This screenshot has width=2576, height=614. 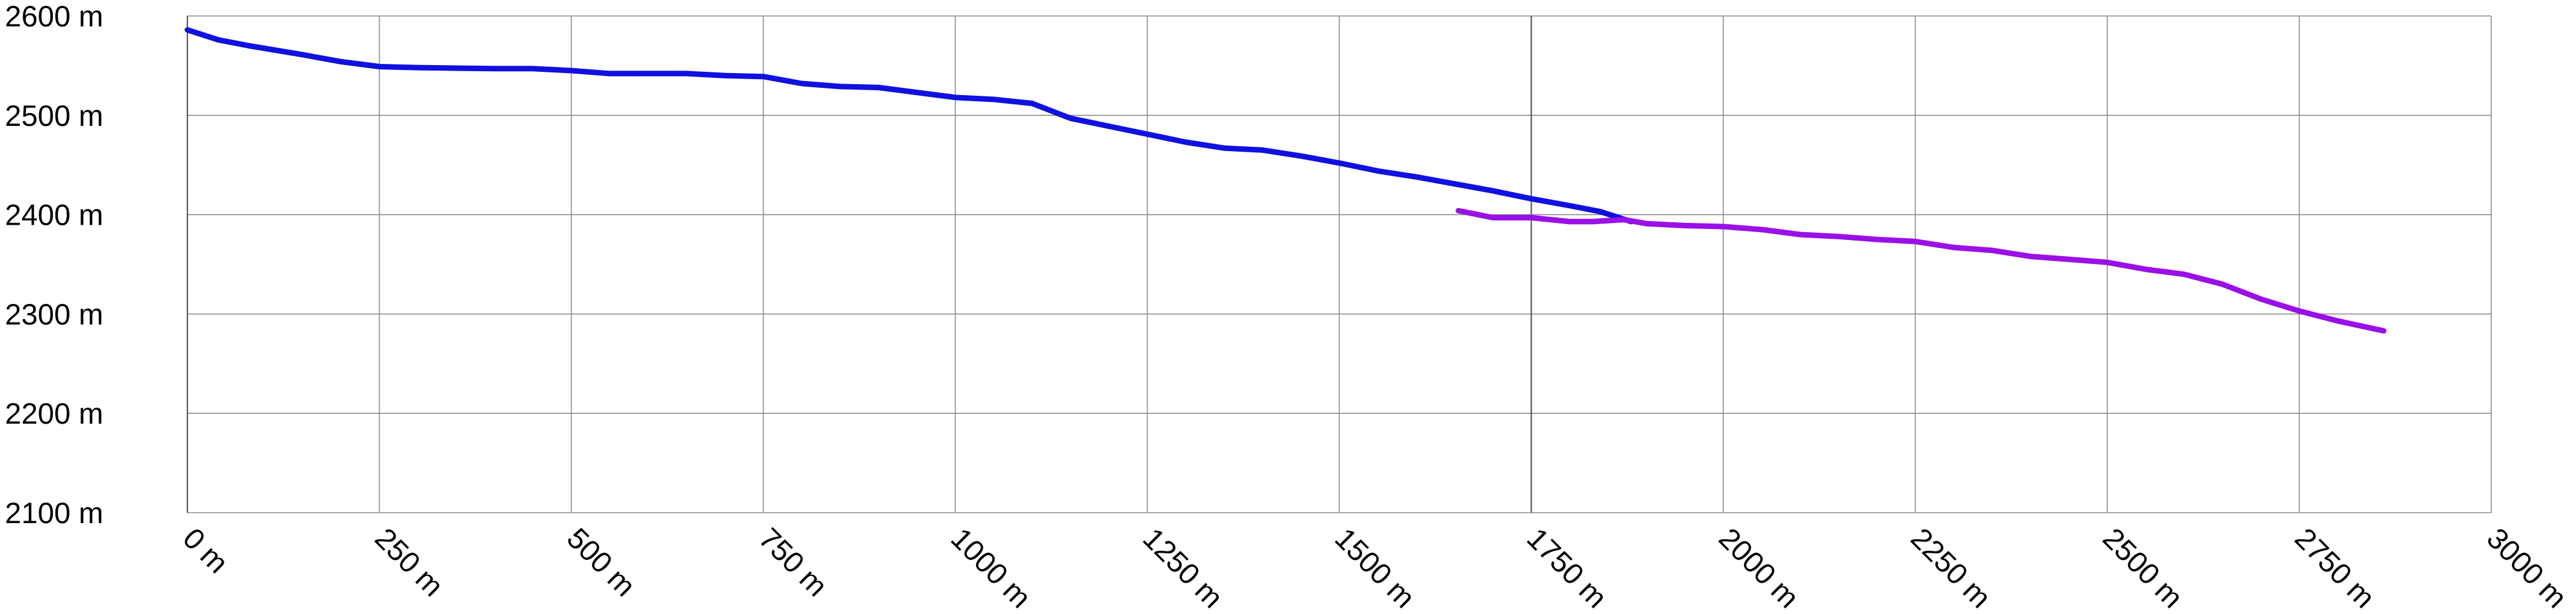 I want to click on y-tick-label: 2600 m, so click(x=54, y=17).